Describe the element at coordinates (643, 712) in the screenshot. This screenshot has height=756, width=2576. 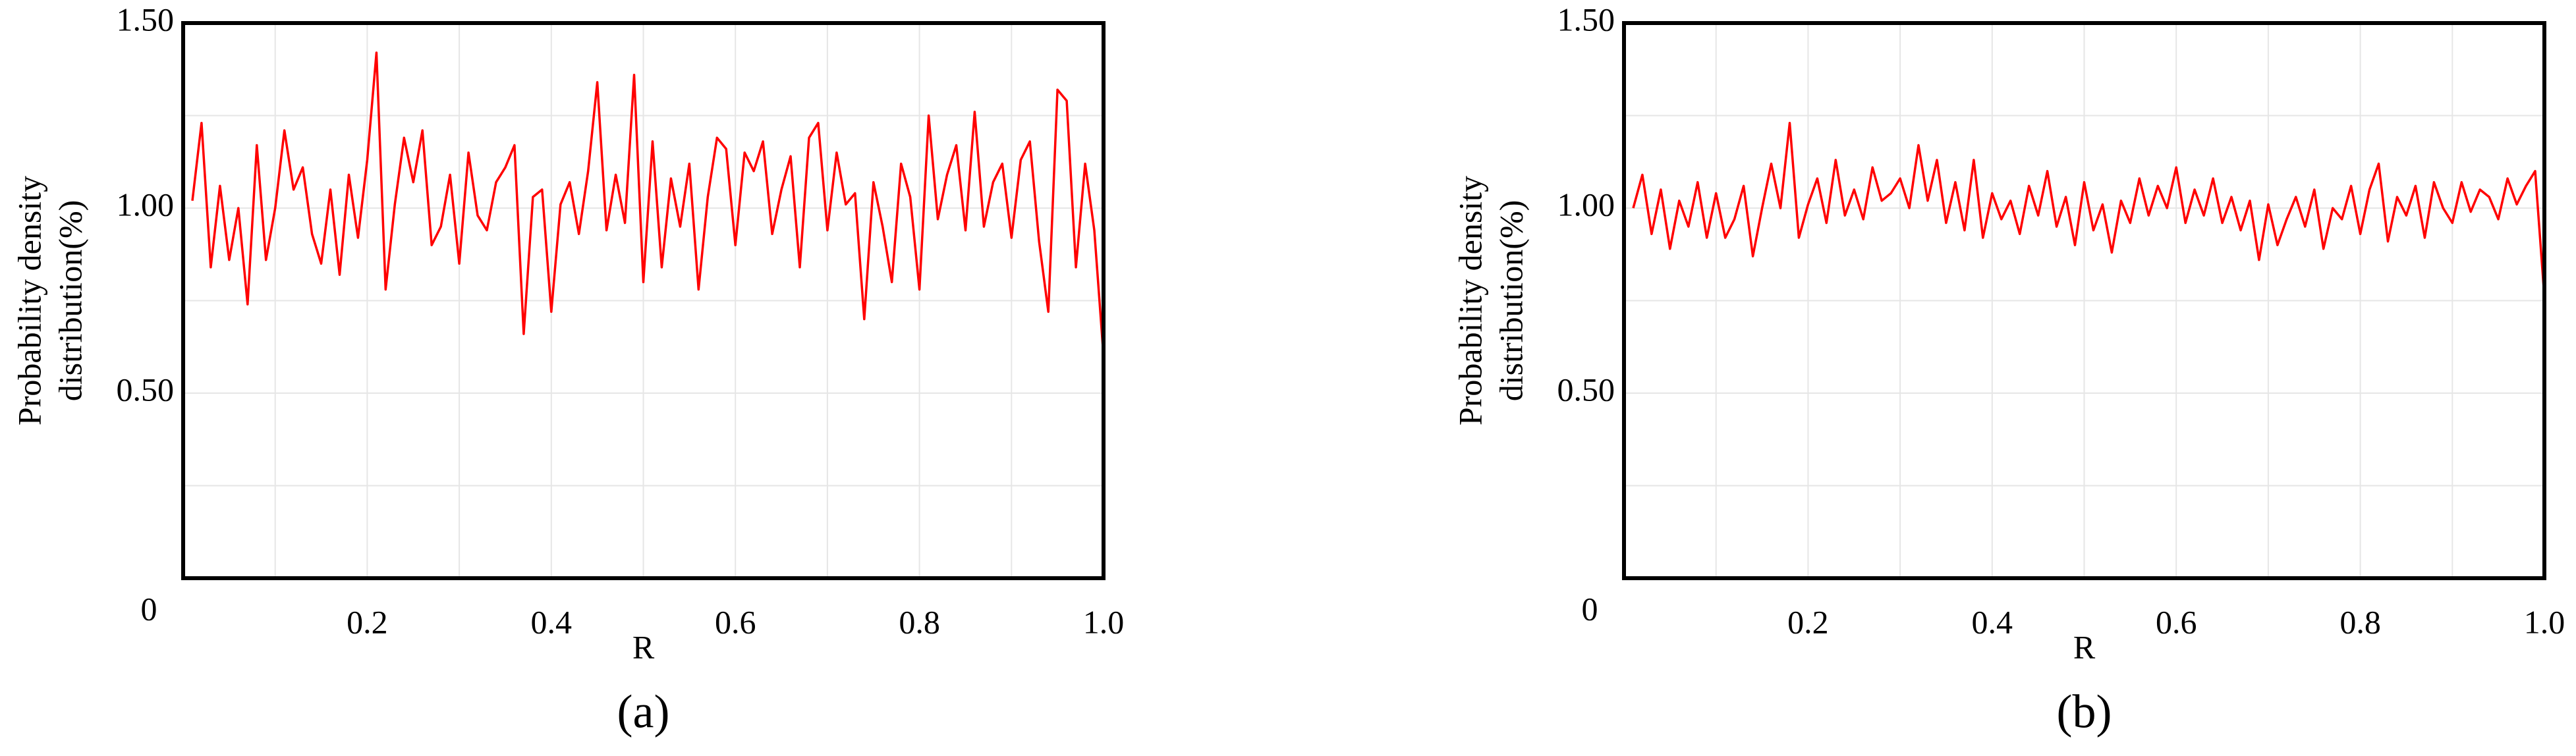
I see `panel-caption: (a)` at that location.